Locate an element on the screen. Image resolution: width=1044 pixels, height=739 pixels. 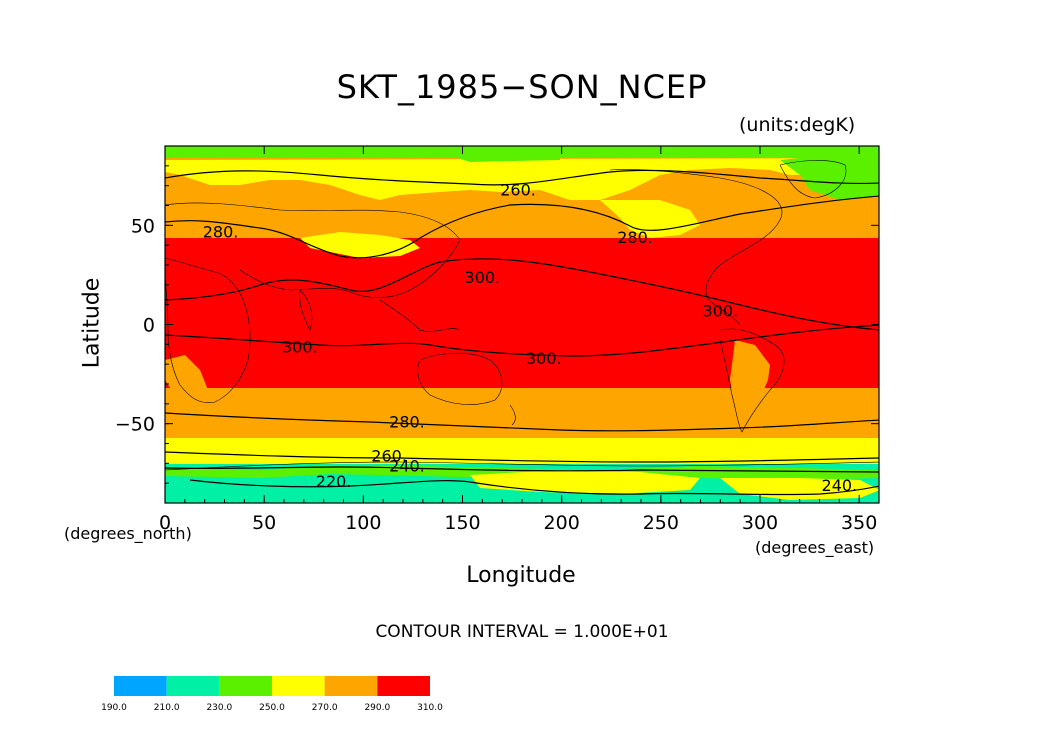
colorbar-level-label: 230.0 is located at coordinates (219, 708).